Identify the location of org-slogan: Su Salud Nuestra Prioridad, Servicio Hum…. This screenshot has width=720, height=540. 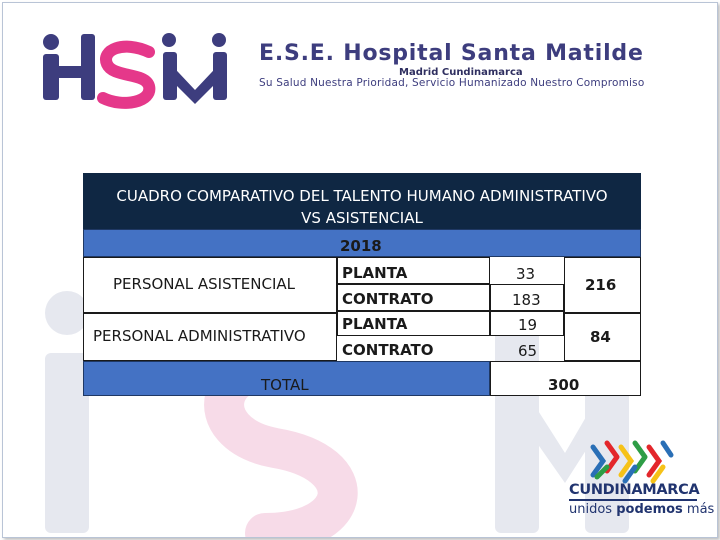
(452, 83).